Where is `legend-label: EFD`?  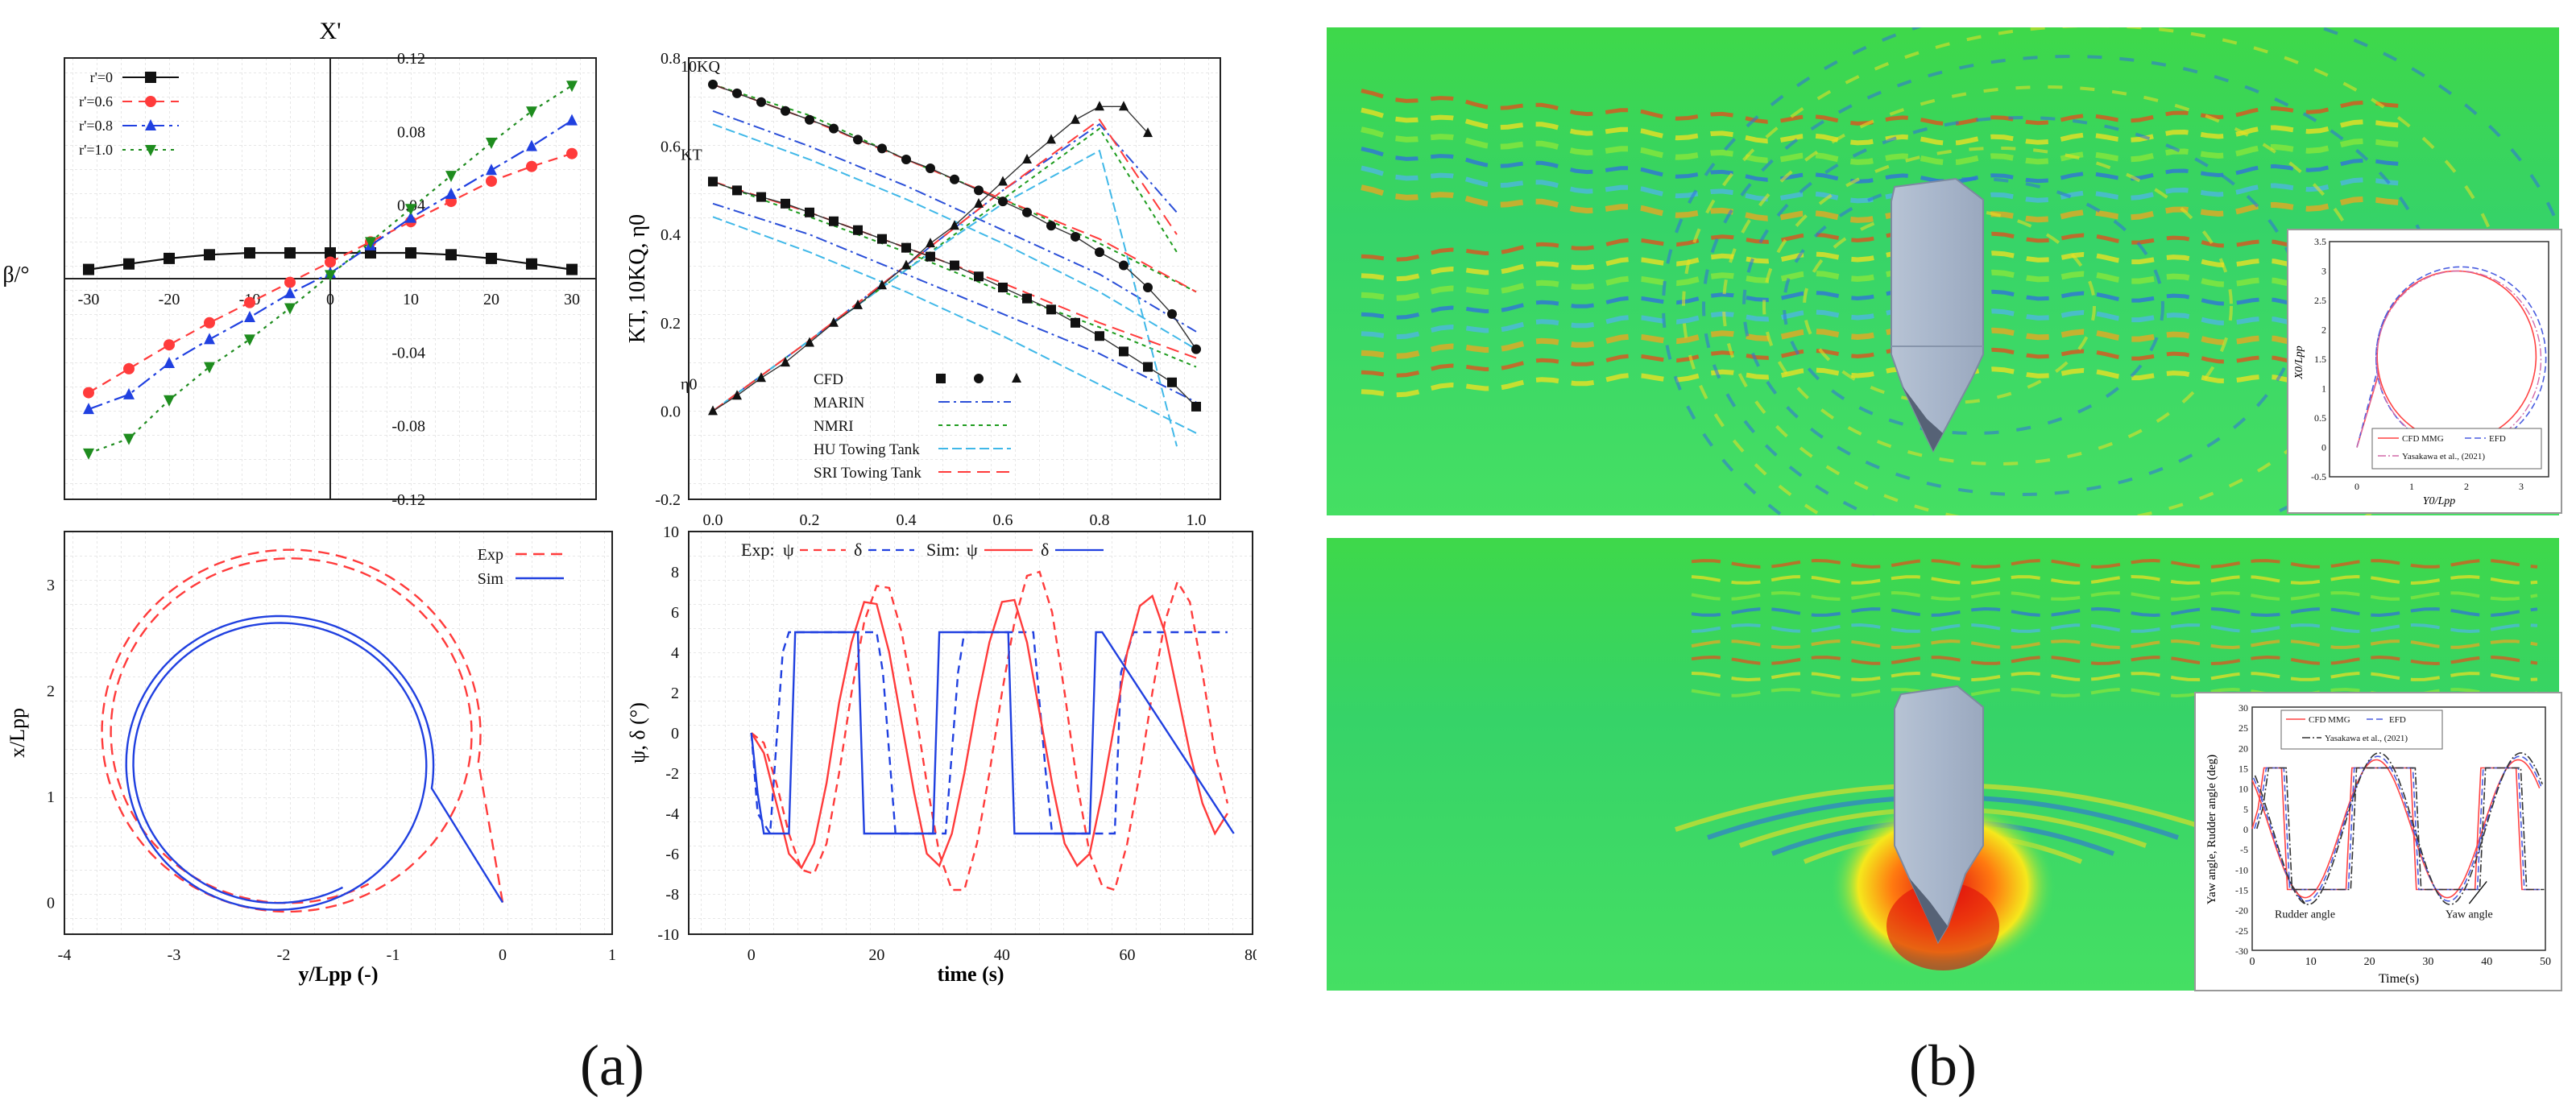 legend-label: EFD is located at coordinates (2497, 439).